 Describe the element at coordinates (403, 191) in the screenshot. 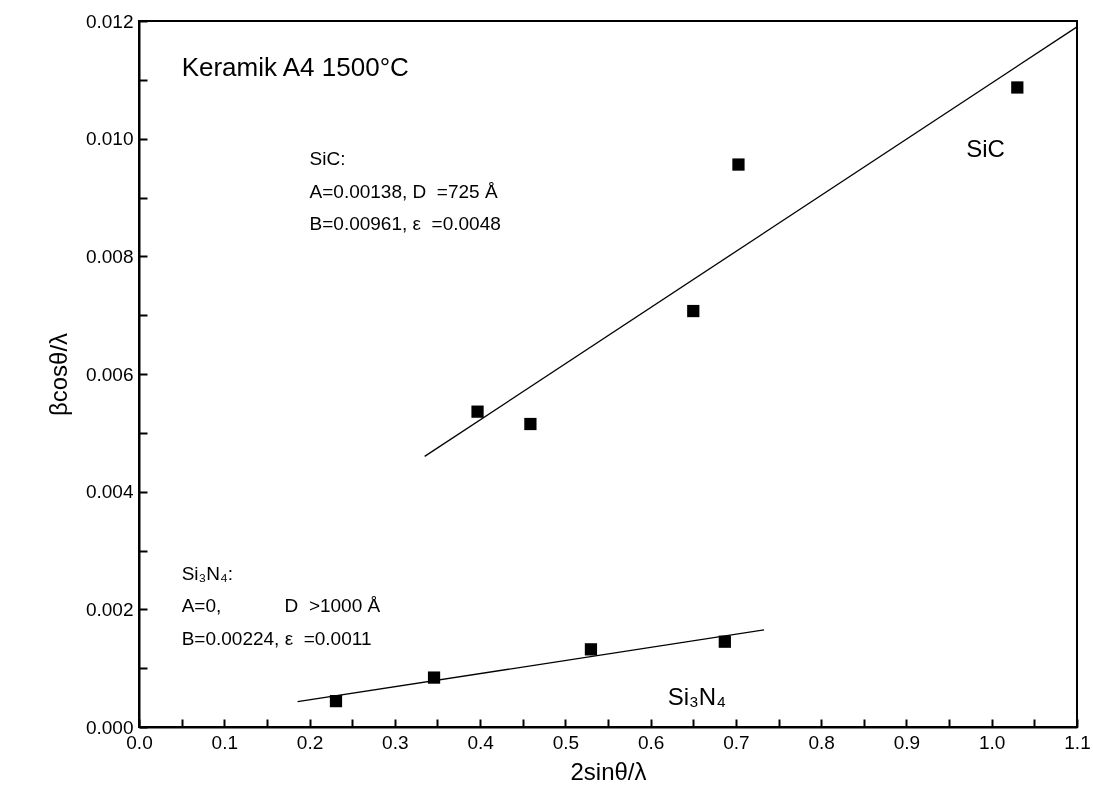

I see `annotation: A=0.00138, D =725 Å` at that location.